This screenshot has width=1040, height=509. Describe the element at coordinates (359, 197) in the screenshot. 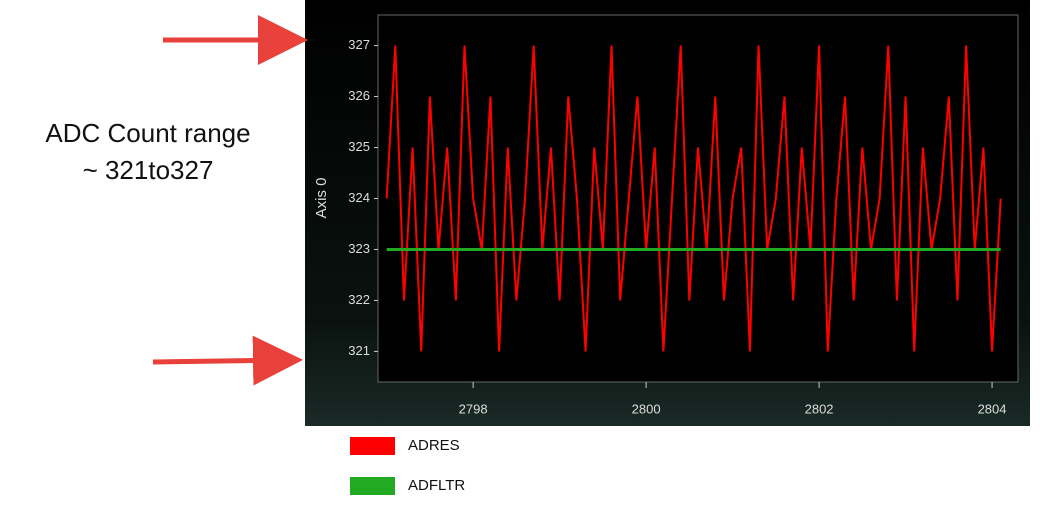

I see `y-tick-label: 324` at that location.